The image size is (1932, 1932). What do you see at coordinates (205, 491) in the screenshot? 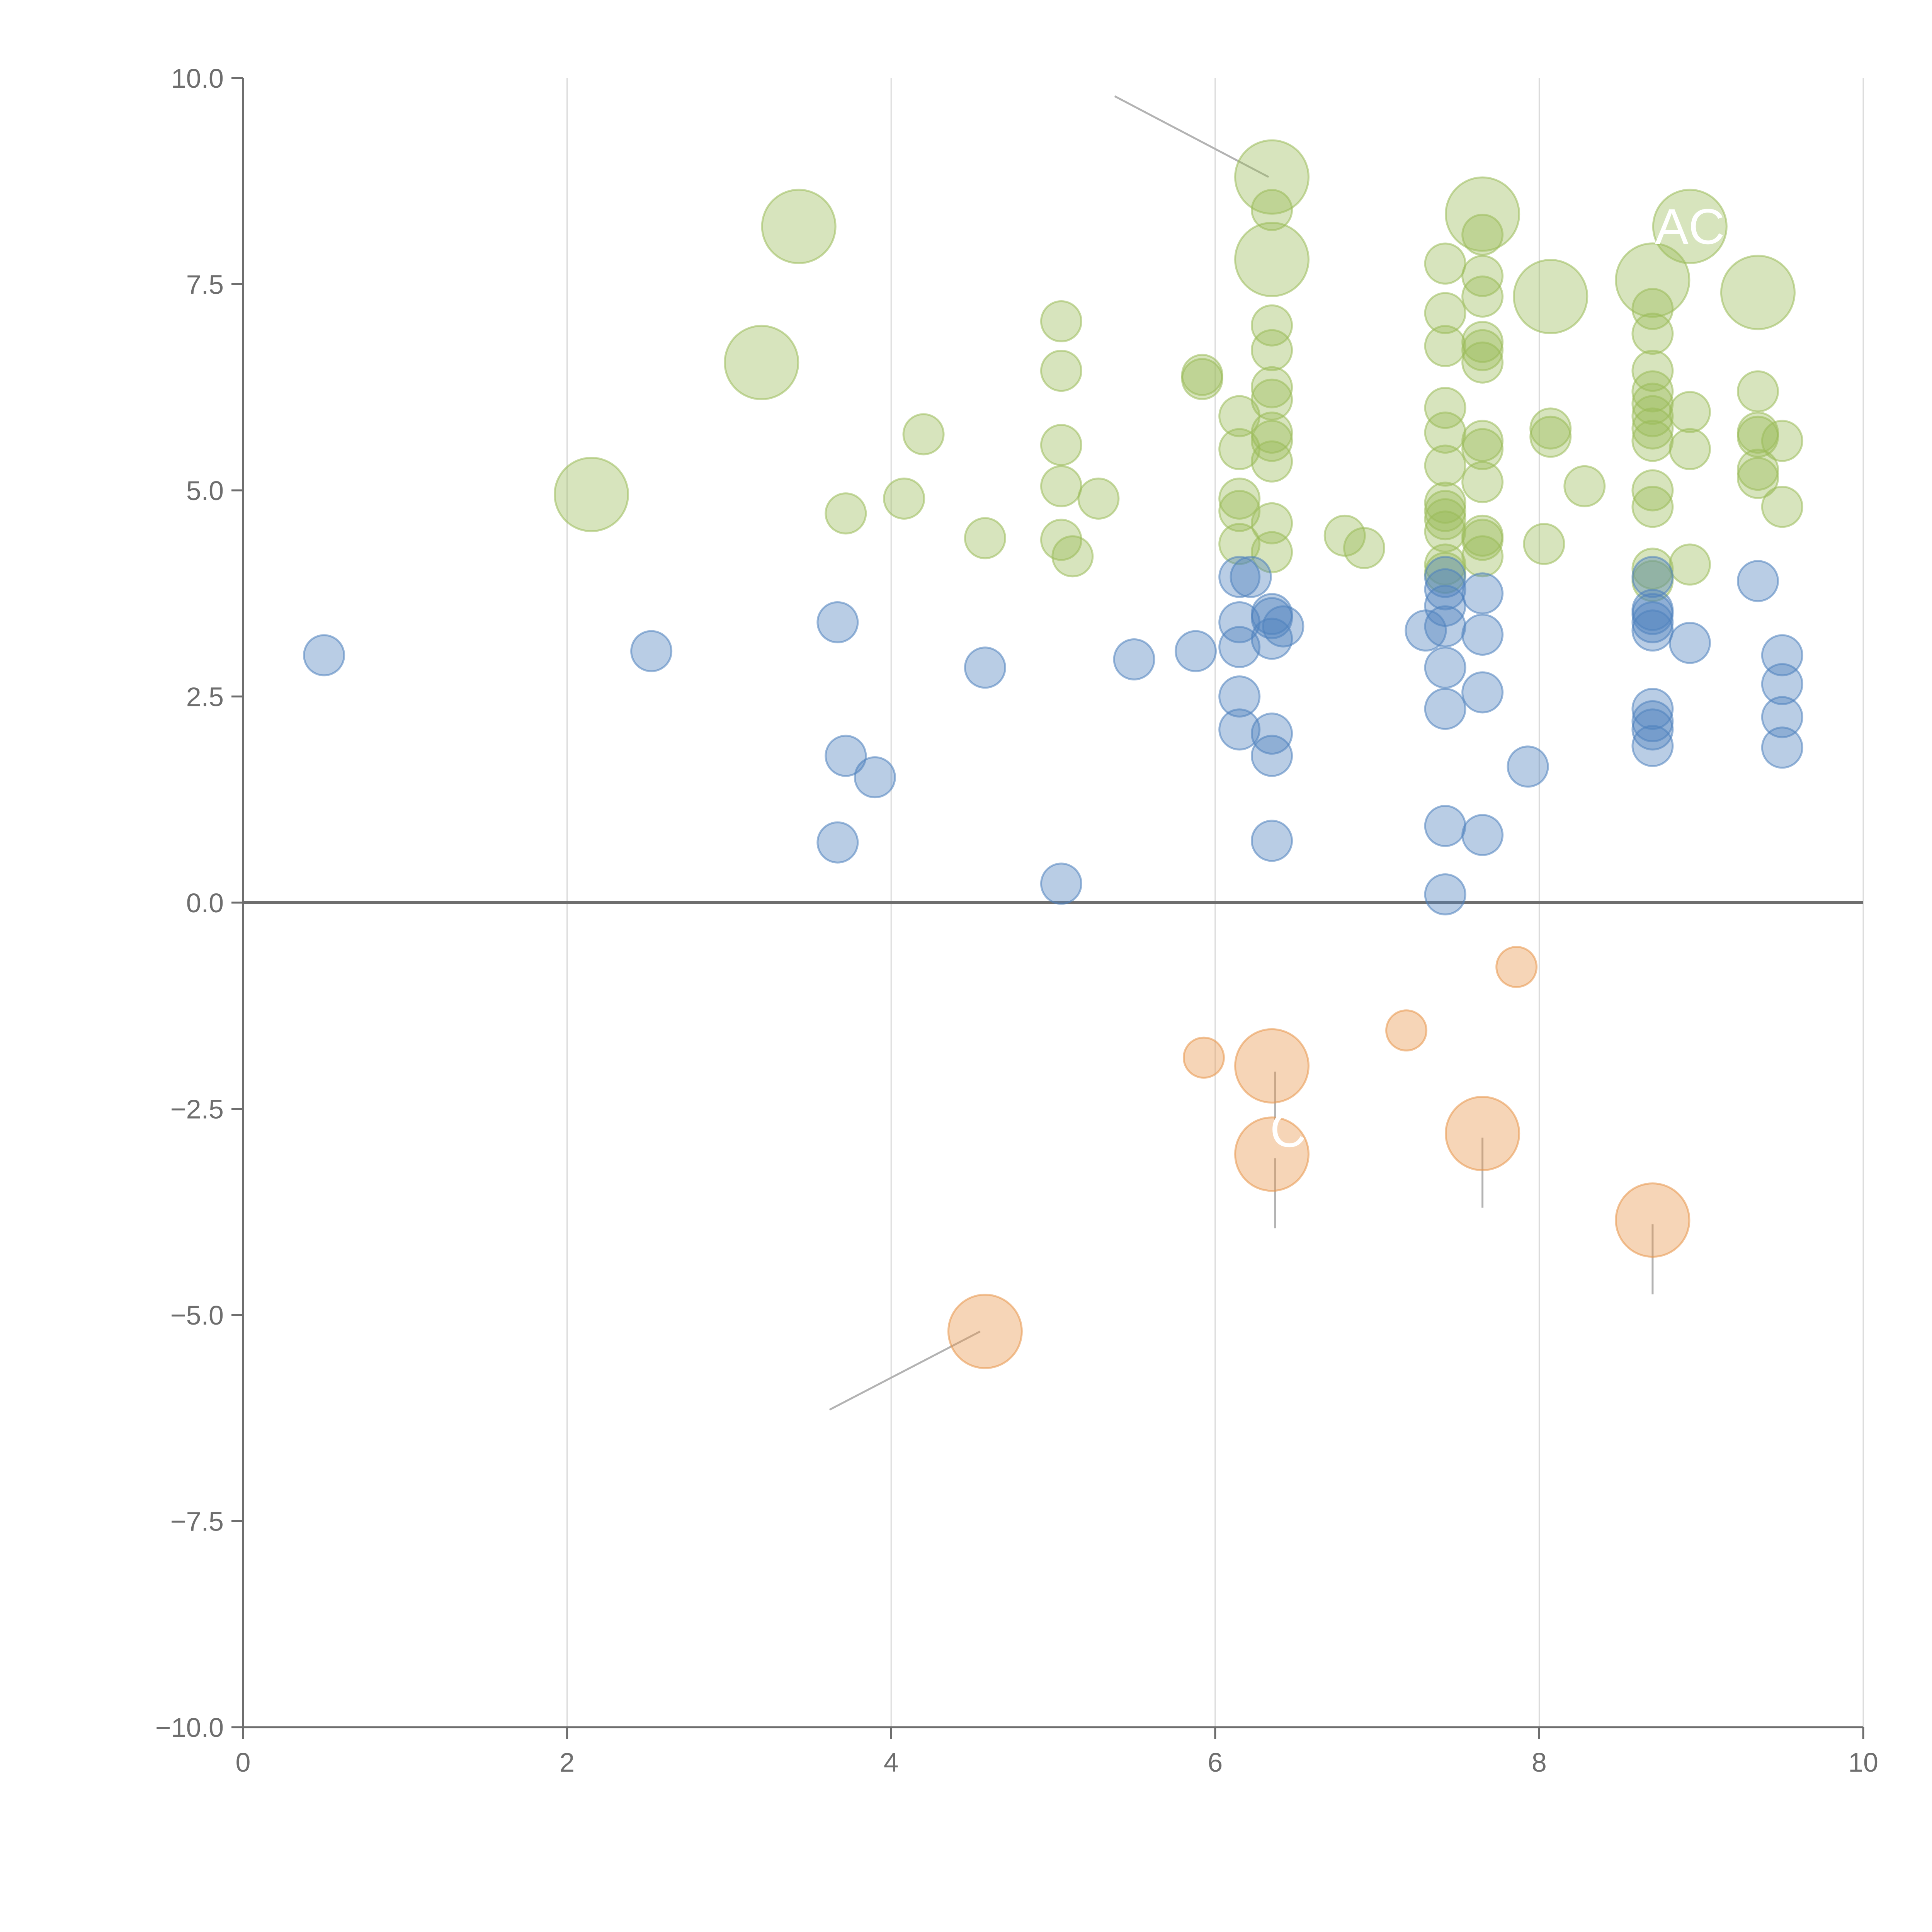
I see `y-tick-label: 5.0` at bounding box center [205, 491].